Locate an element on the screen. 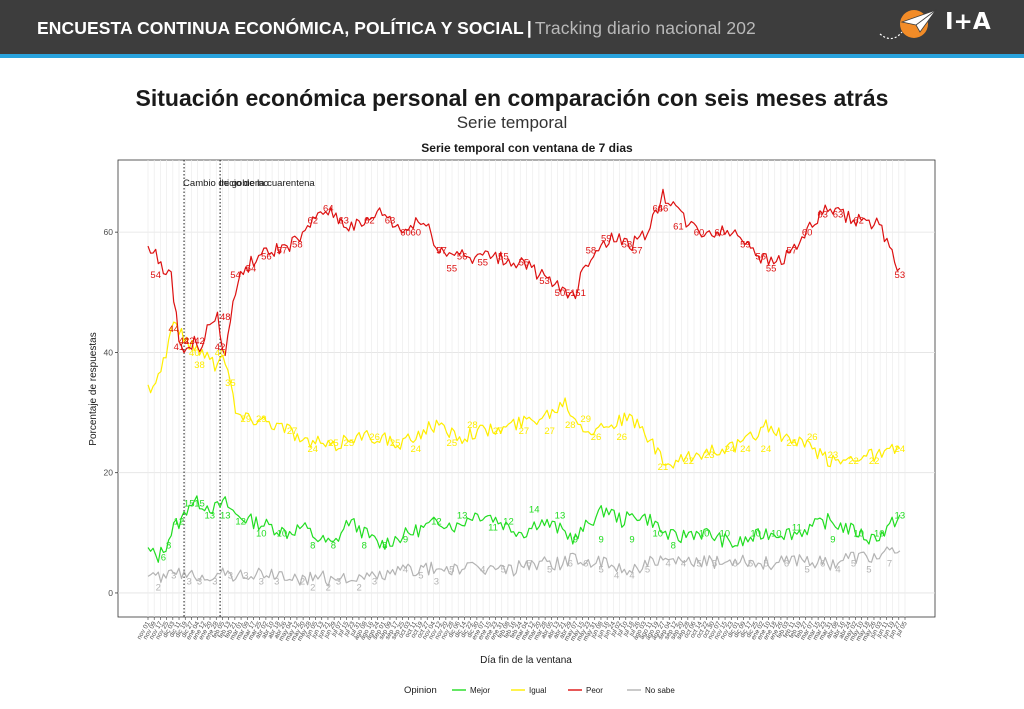  y-tick-label: 20 is located at coordinates (109, 473).